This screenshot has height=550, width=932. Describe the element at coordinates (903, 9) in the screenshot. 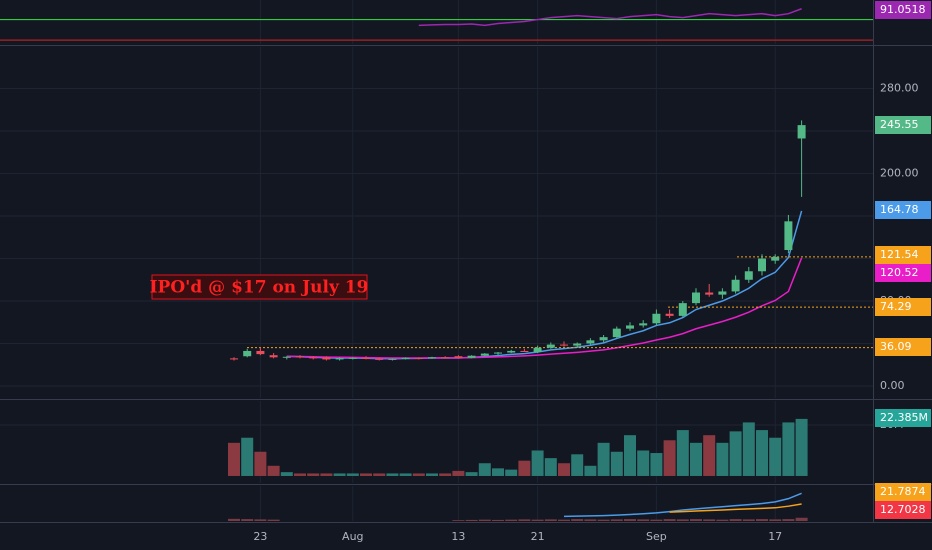

I see `price-tag-label: 91.0518` at that location.